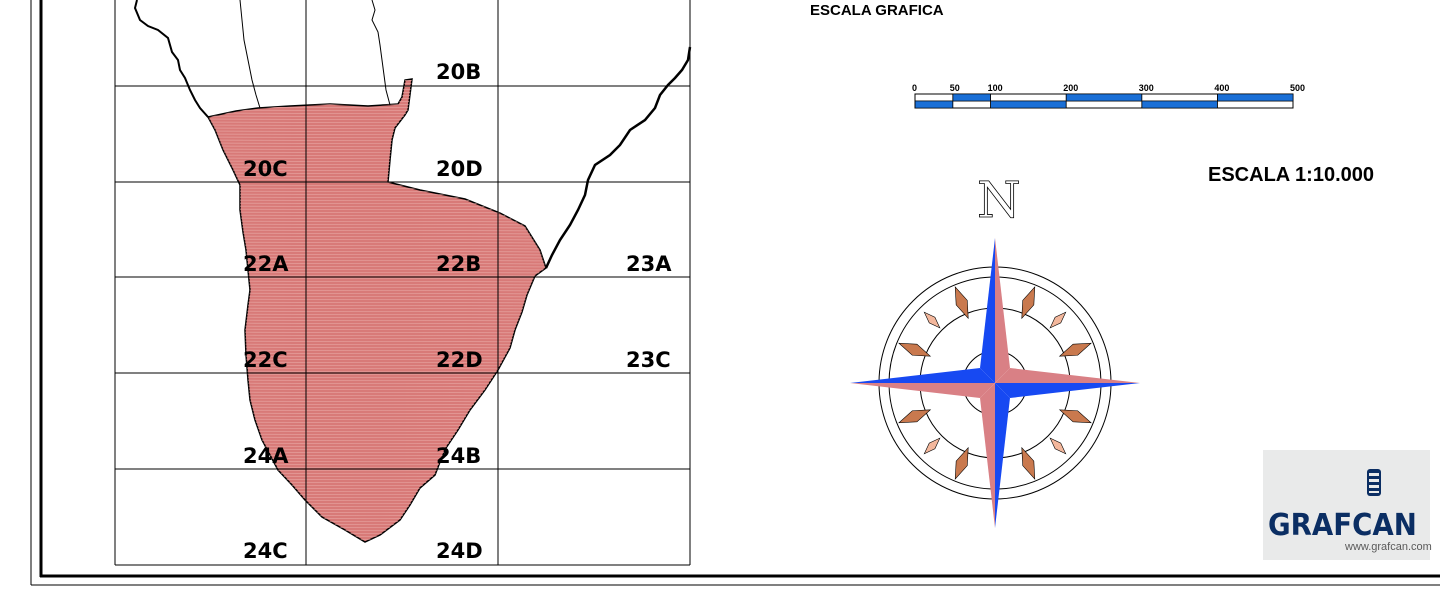 This screenshot has width=1440, height=604. Describe the element at coordinates (1346, 505) in the screenshot. I see `grafcan-logo` at that location.